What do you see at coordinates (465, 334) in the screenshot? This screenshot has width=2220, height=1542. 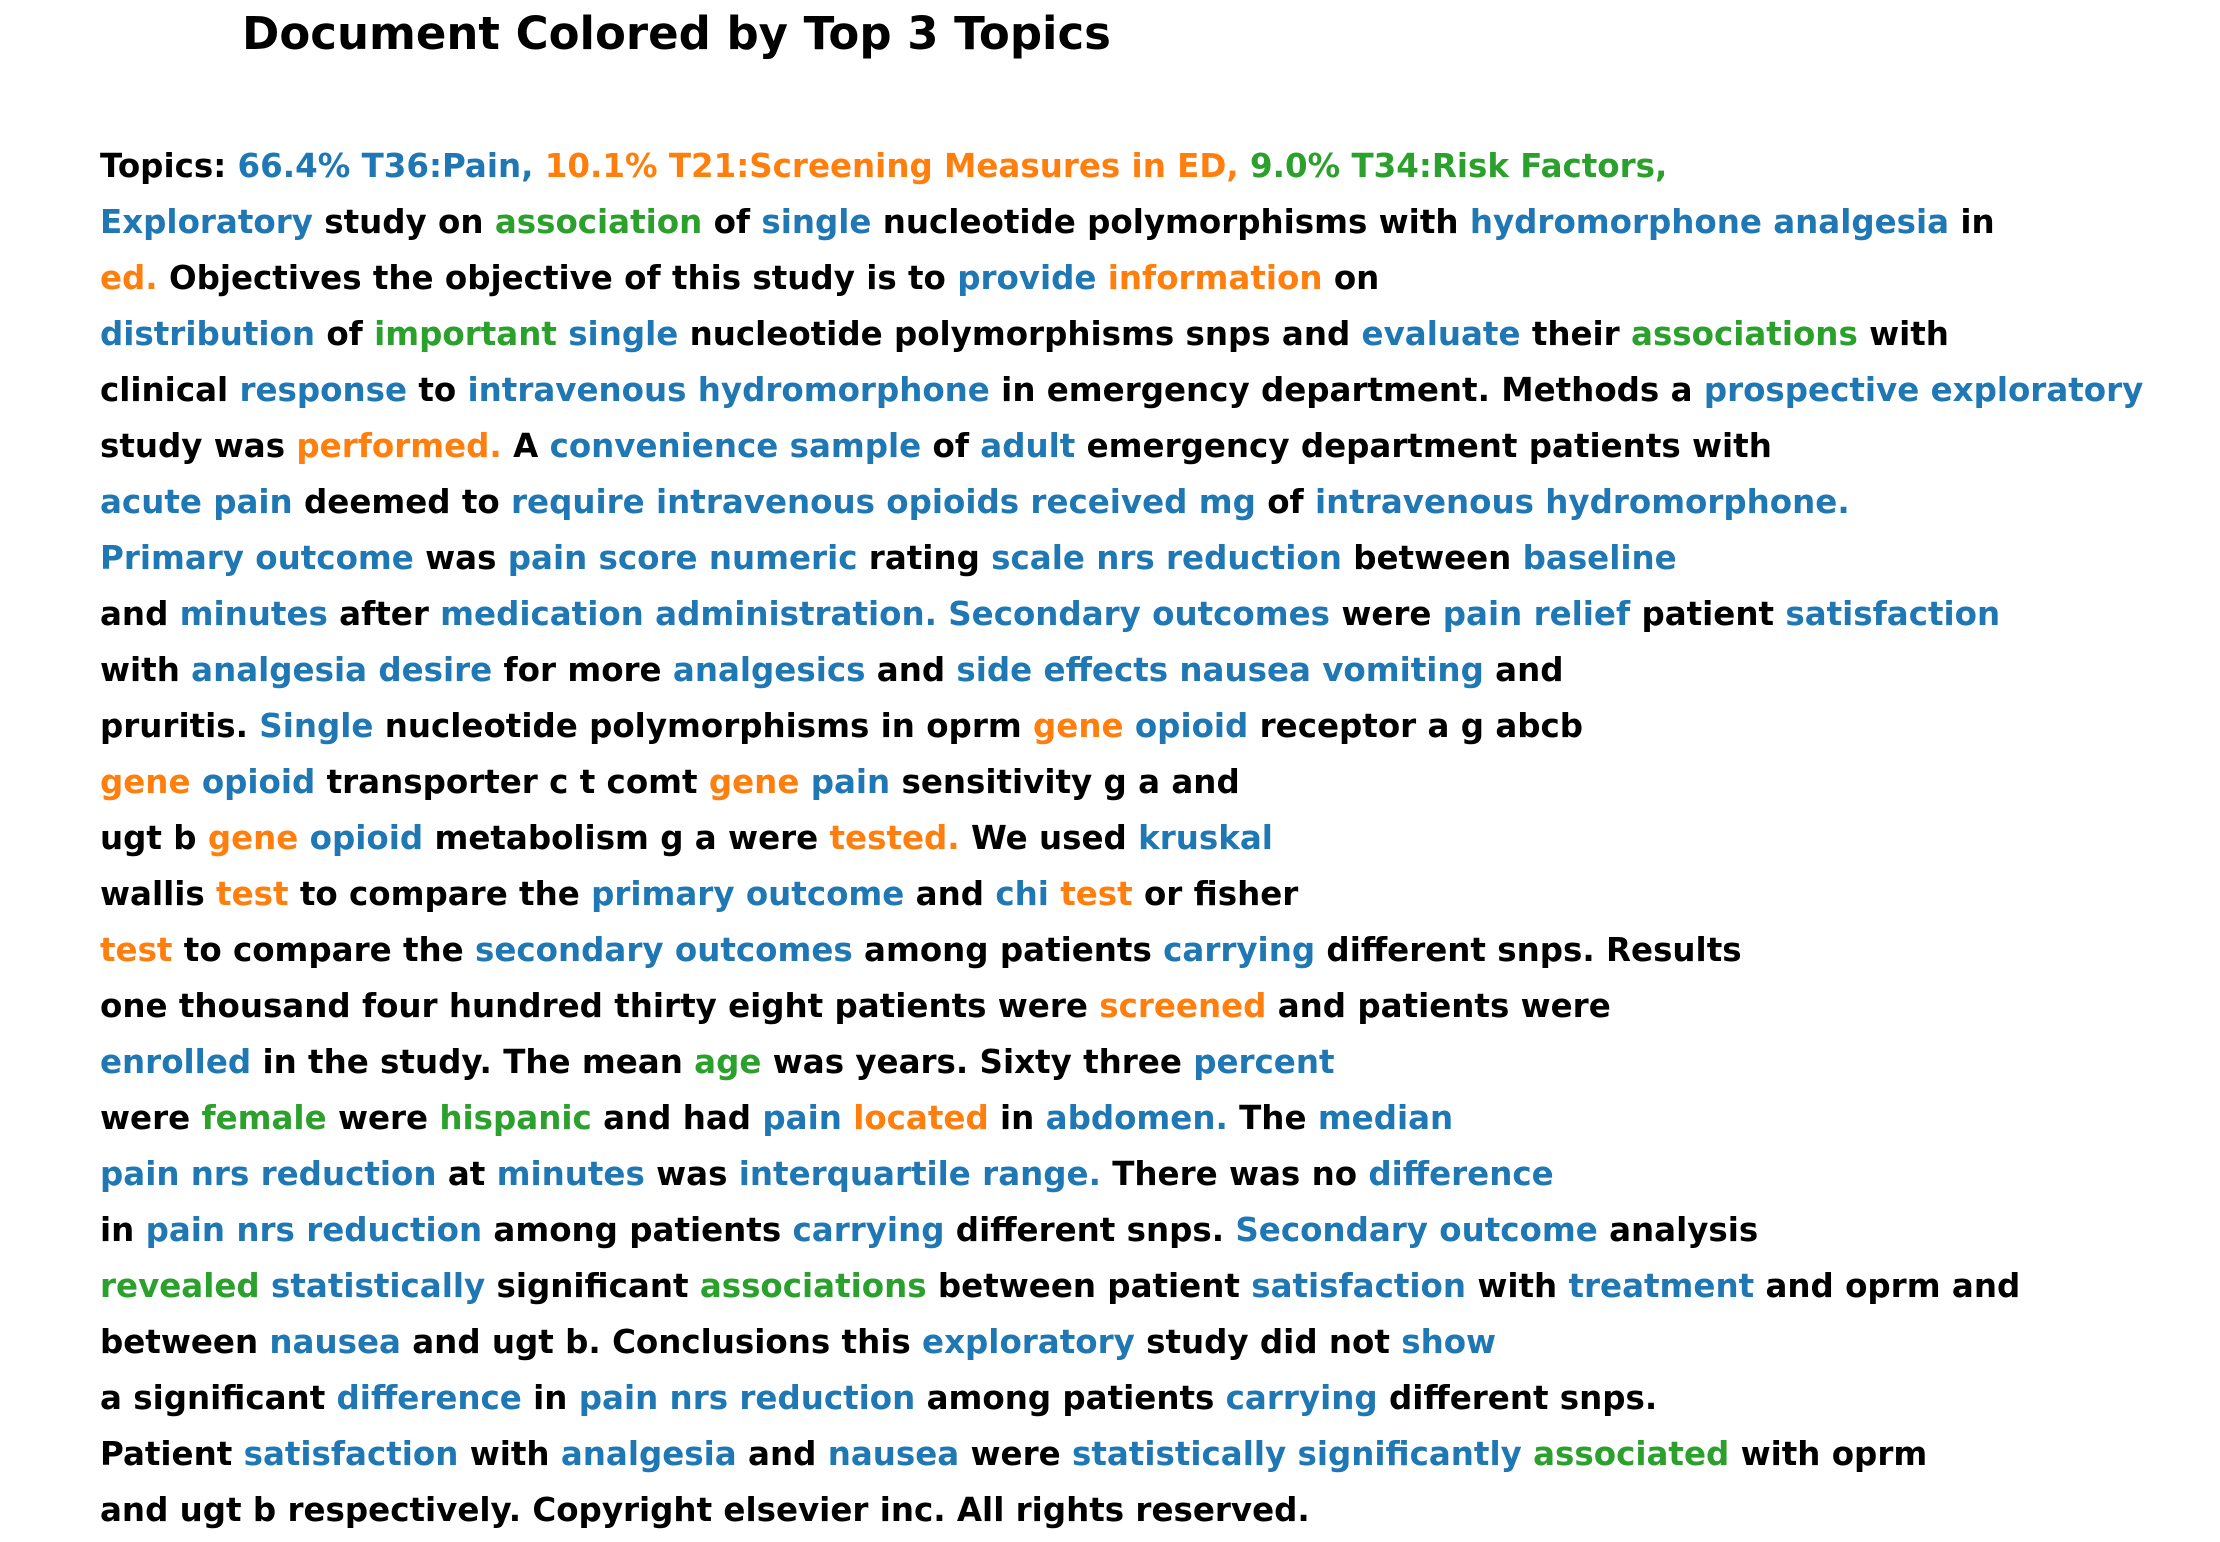 I see `text-segment: important` at bounding box center [465, 334].